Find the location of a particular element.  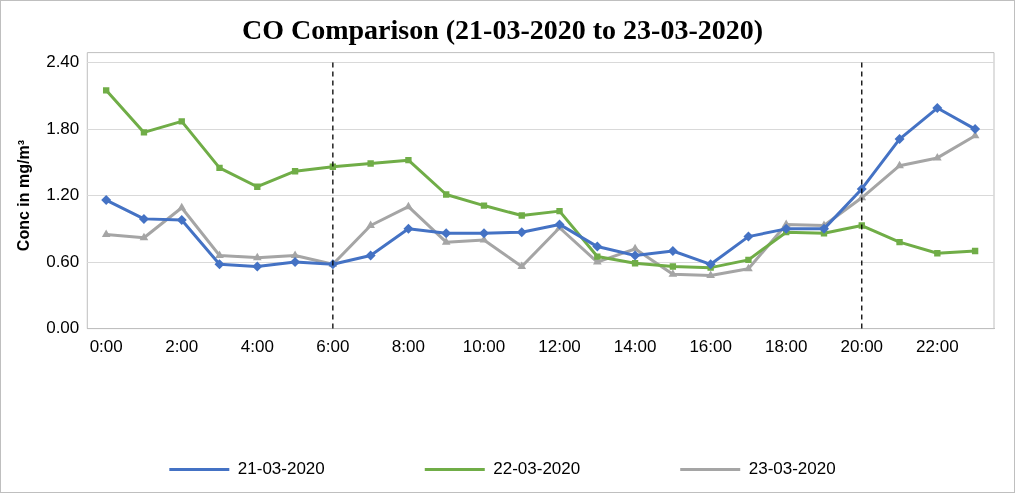

y-tick-label: 0.60 is located at coordinates (63, 261).